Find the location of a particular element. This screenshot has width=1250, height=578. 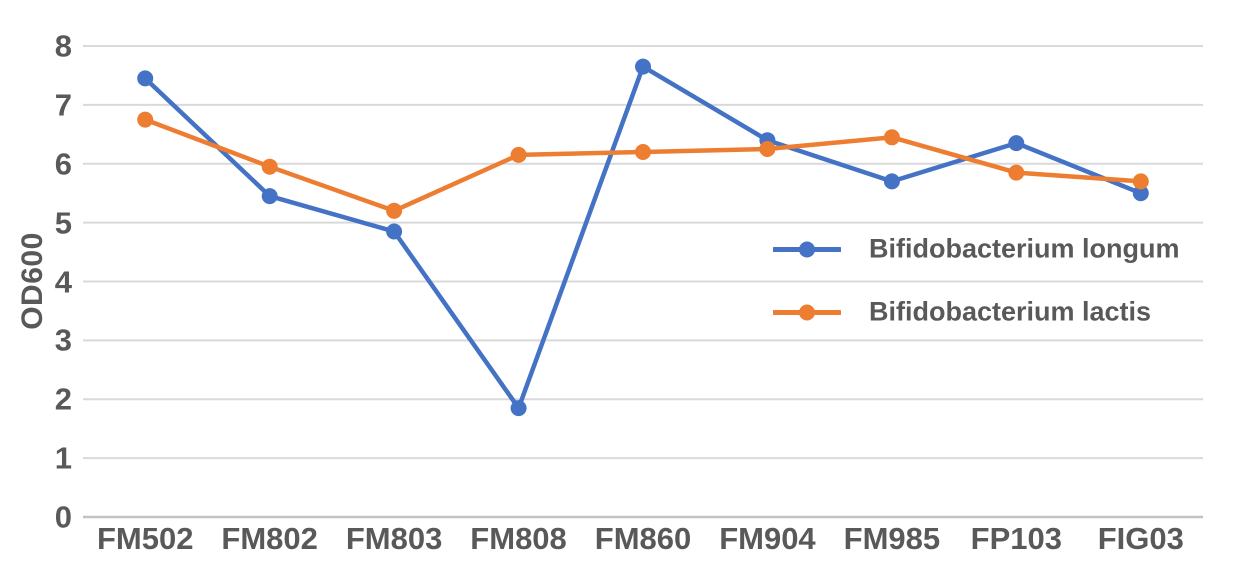

y-axis-tick-labels: 0 1 2 3 4 5 6 7 8 is located at coordinates (36, 289).